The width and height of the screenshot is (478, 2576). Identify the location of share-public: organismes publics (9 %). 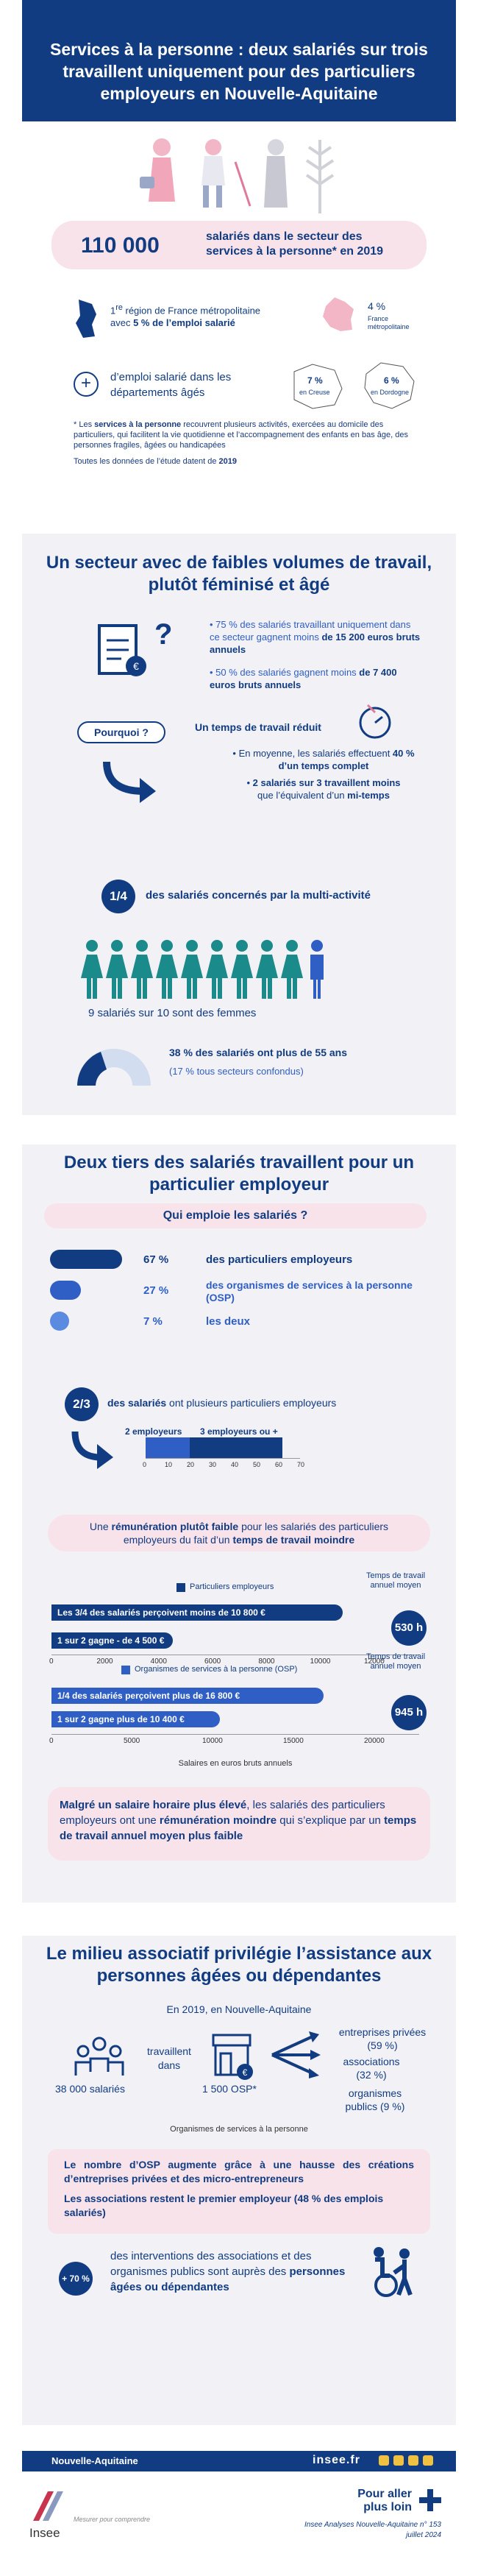
(375, 2099).